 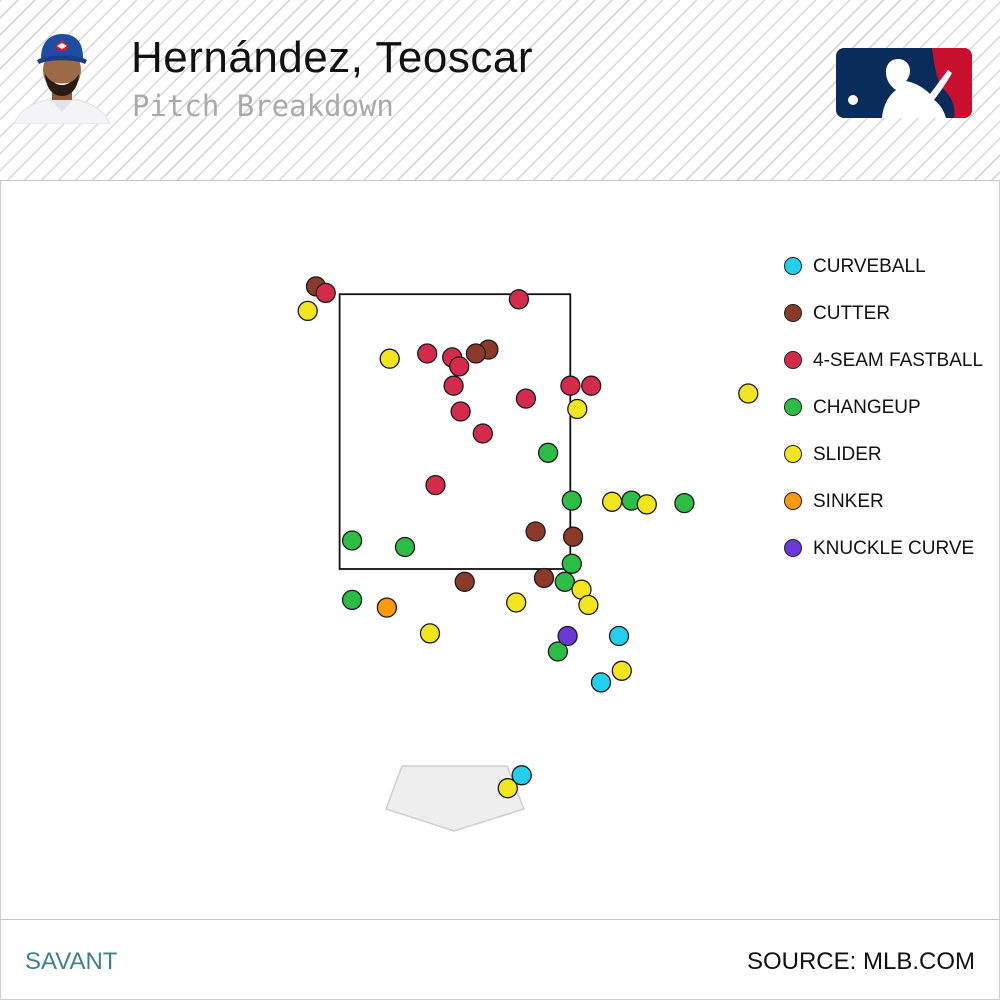 I want to click on legend-item-4-seam-fastball: 4-SEAM FASTBALL, so click(x=890, y=373).